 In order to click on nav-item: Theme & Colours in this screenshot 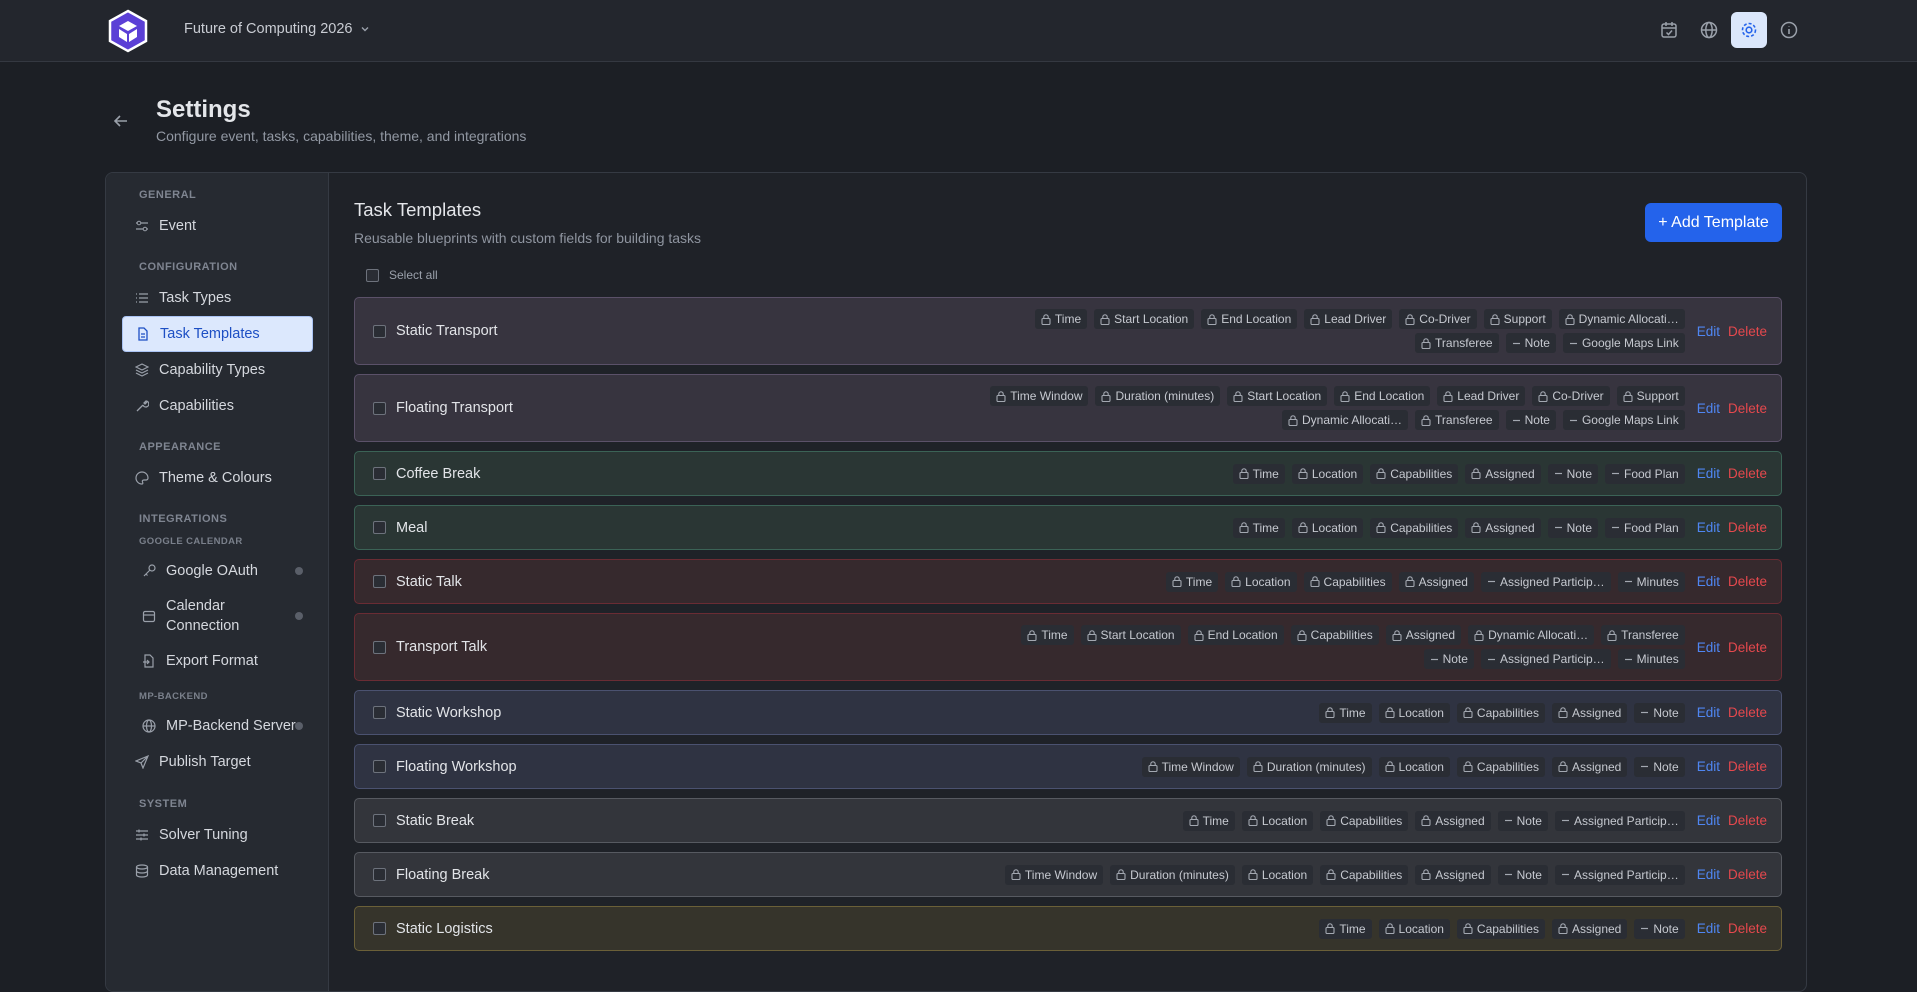, I will do `click(217, 478)`.